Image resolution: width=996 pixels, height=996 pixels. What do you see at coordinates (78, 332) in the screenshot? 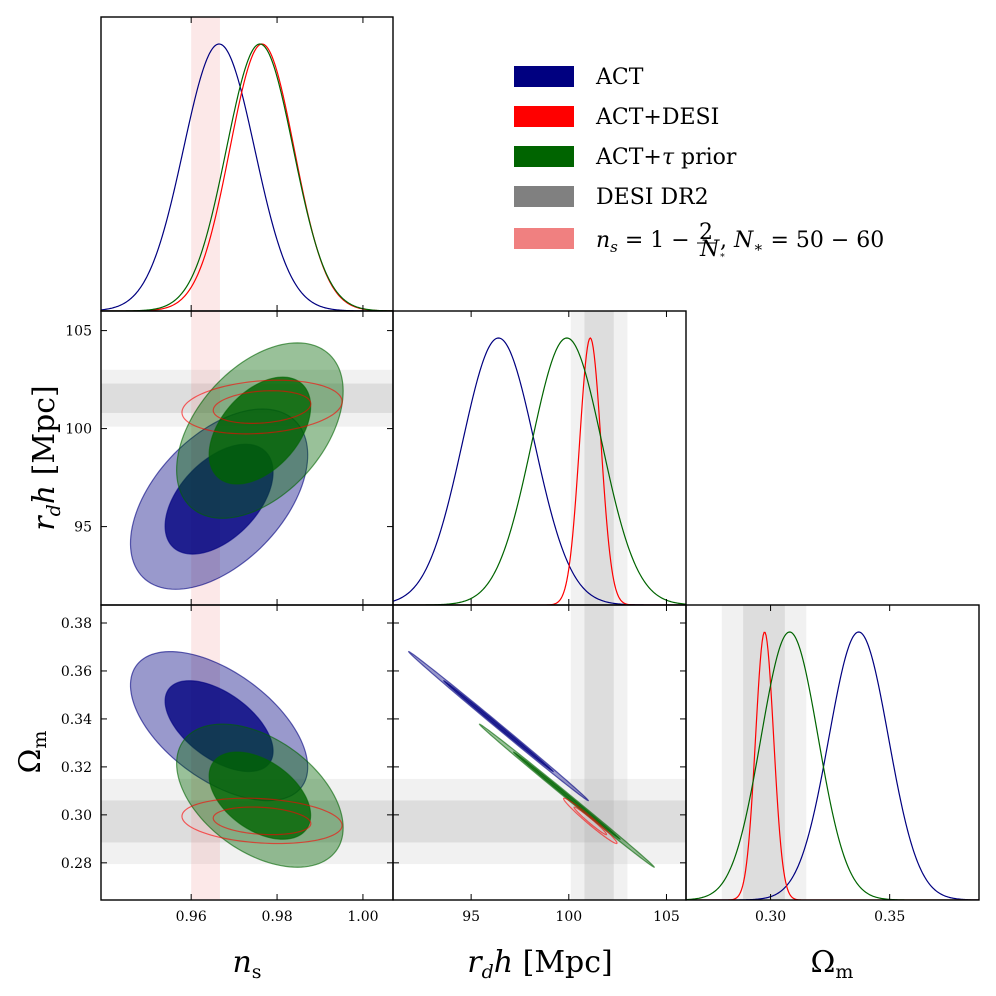
I see `y-tick-label-rdh: 105` at bounding box center [78, 332].